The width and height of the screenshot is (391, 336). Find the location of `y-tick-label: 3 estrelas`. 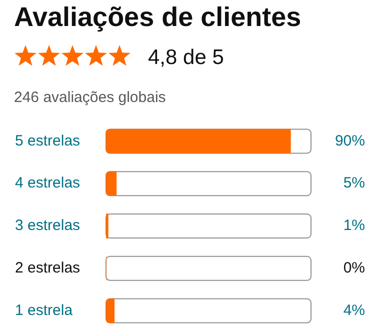

y-tick-label: 3 estrelas is located at coordinates (47, 225).